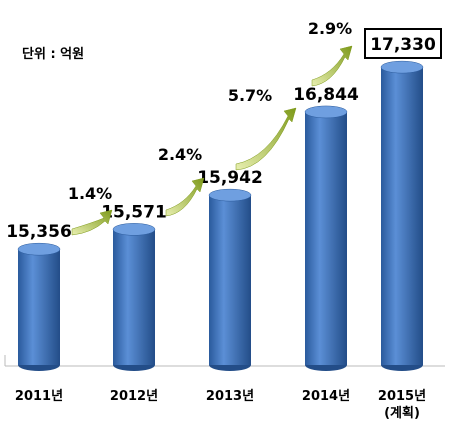  Describe the element at coordinates (250, 95) in the screenshot. I see `growth-label: 5.7%` at that location.